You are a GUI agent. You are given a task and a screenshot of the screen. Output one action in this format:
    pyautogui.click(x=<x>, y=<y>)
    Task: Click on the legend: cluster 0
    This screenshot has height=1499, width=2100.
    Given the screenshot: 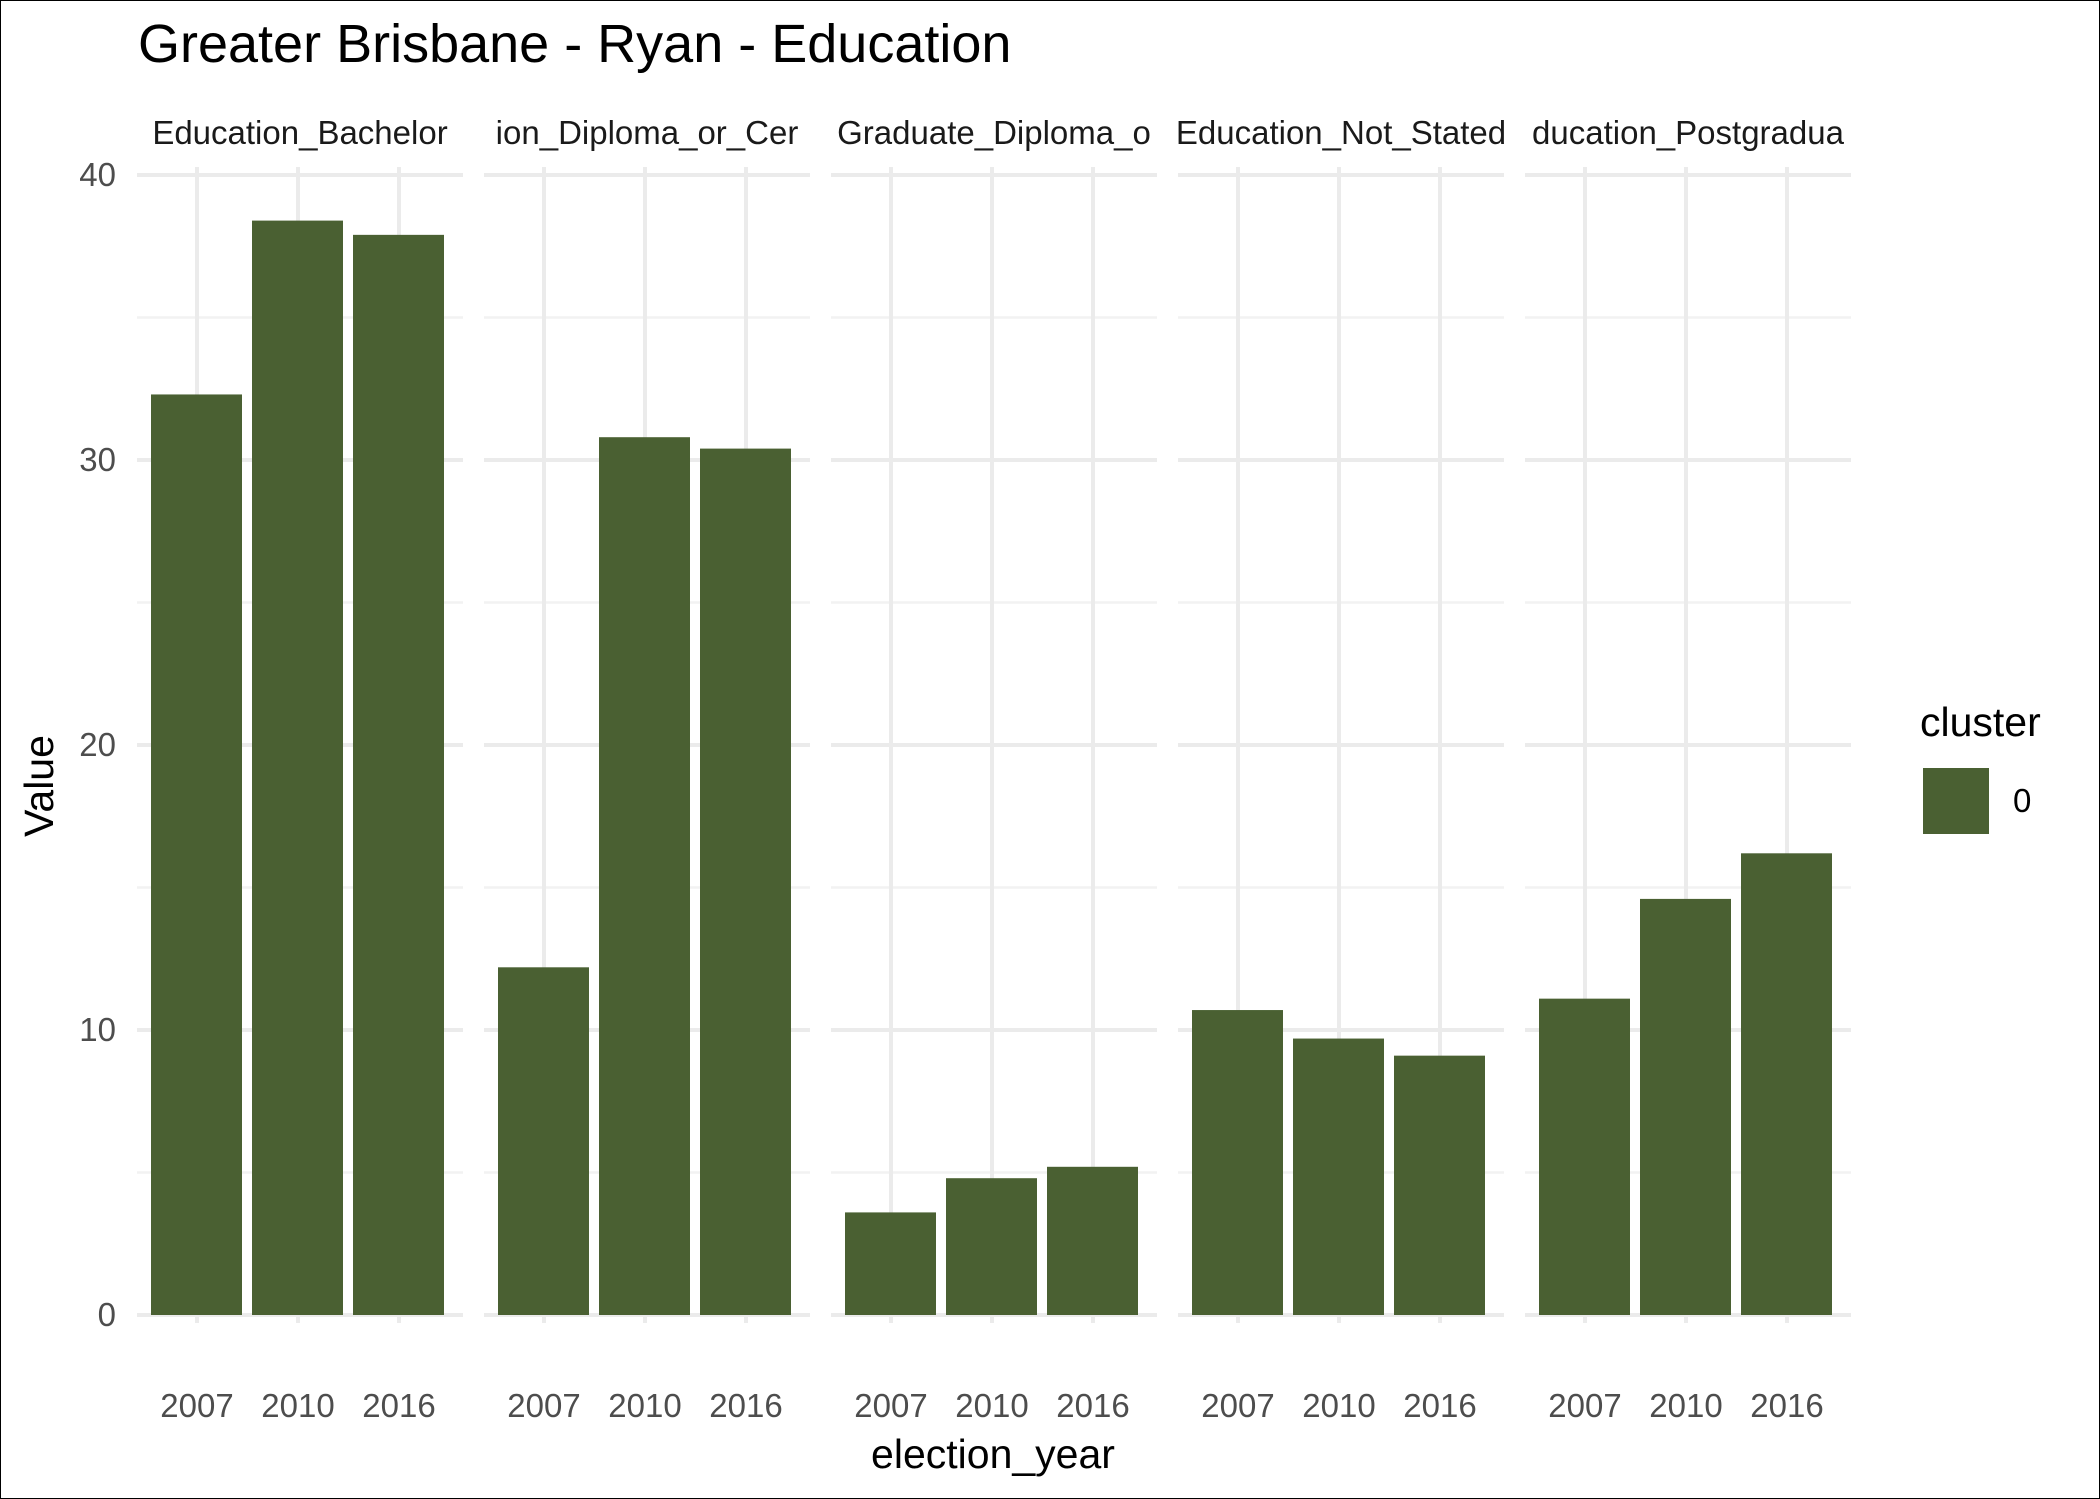 What is the action you would take?
    pyautogui.click(x=1980, y=766)
    